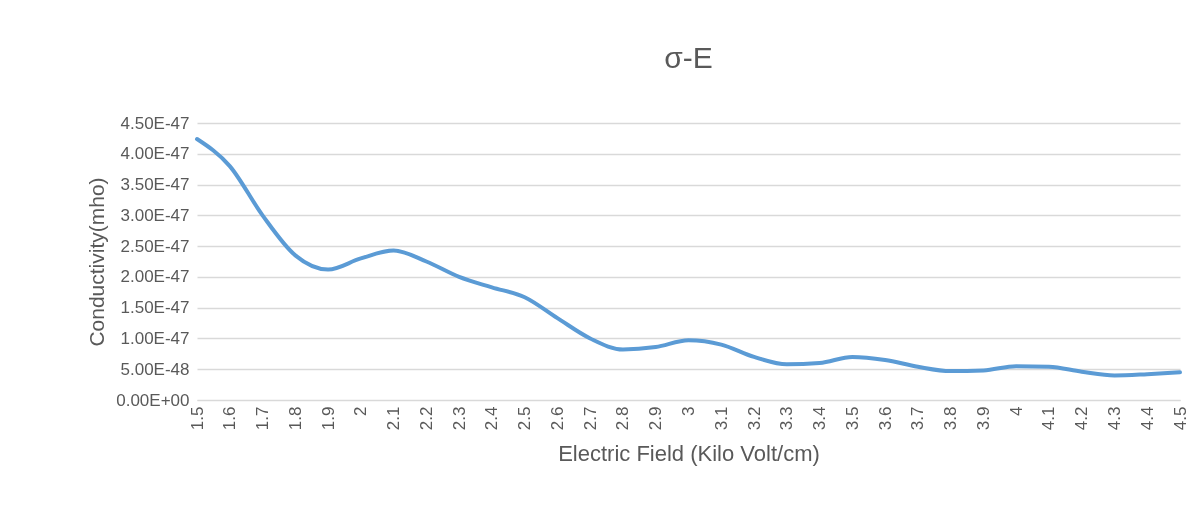 The width and height of the screenshot is (1196, 516). Describe the element at coordinates (230, 418) in the screenshot. I see `x-tick-label: 1.6` at that location.